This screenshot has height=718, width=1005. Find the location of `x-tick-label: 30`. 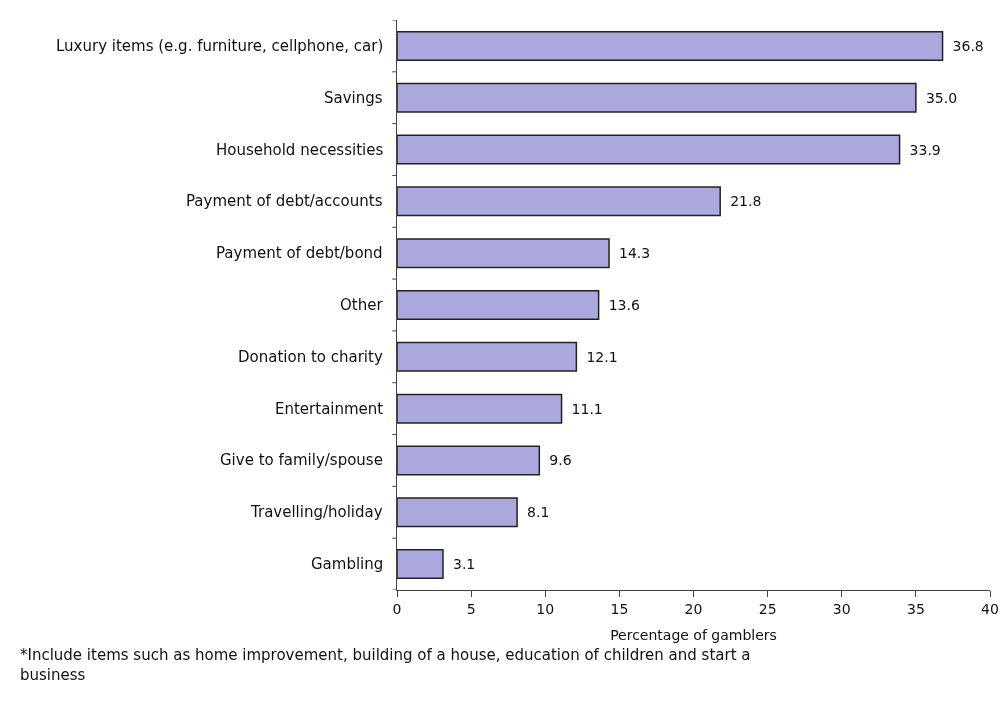

x-tick-label: 30 is located at coordinates (841, 608).